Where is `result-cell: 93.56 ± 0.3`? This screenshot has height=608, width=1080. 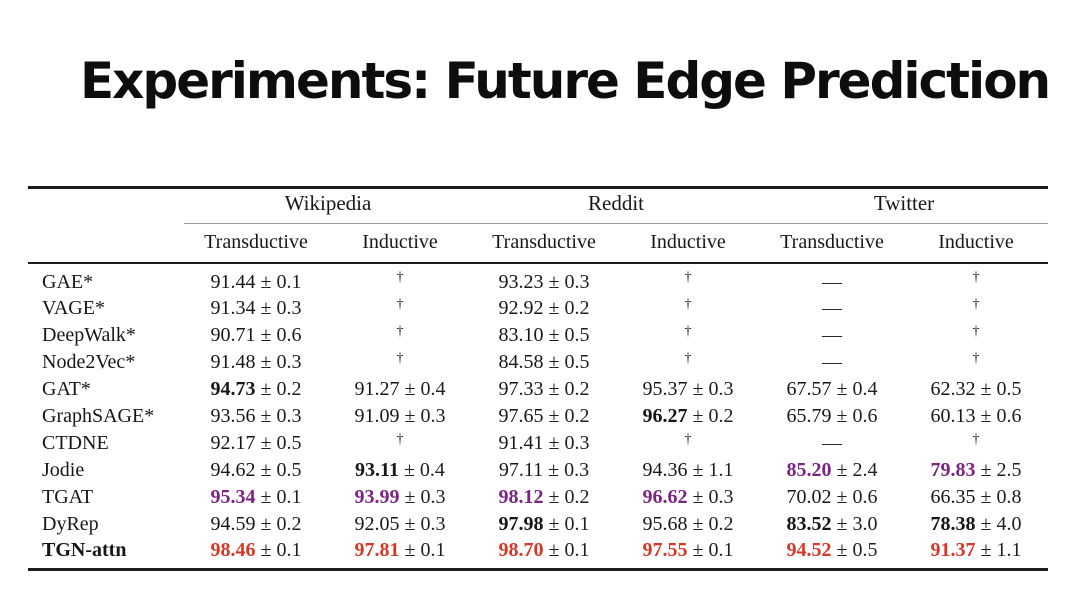
result-cell: 93.56 ± 0.3 is located at coordinates (256, 416).